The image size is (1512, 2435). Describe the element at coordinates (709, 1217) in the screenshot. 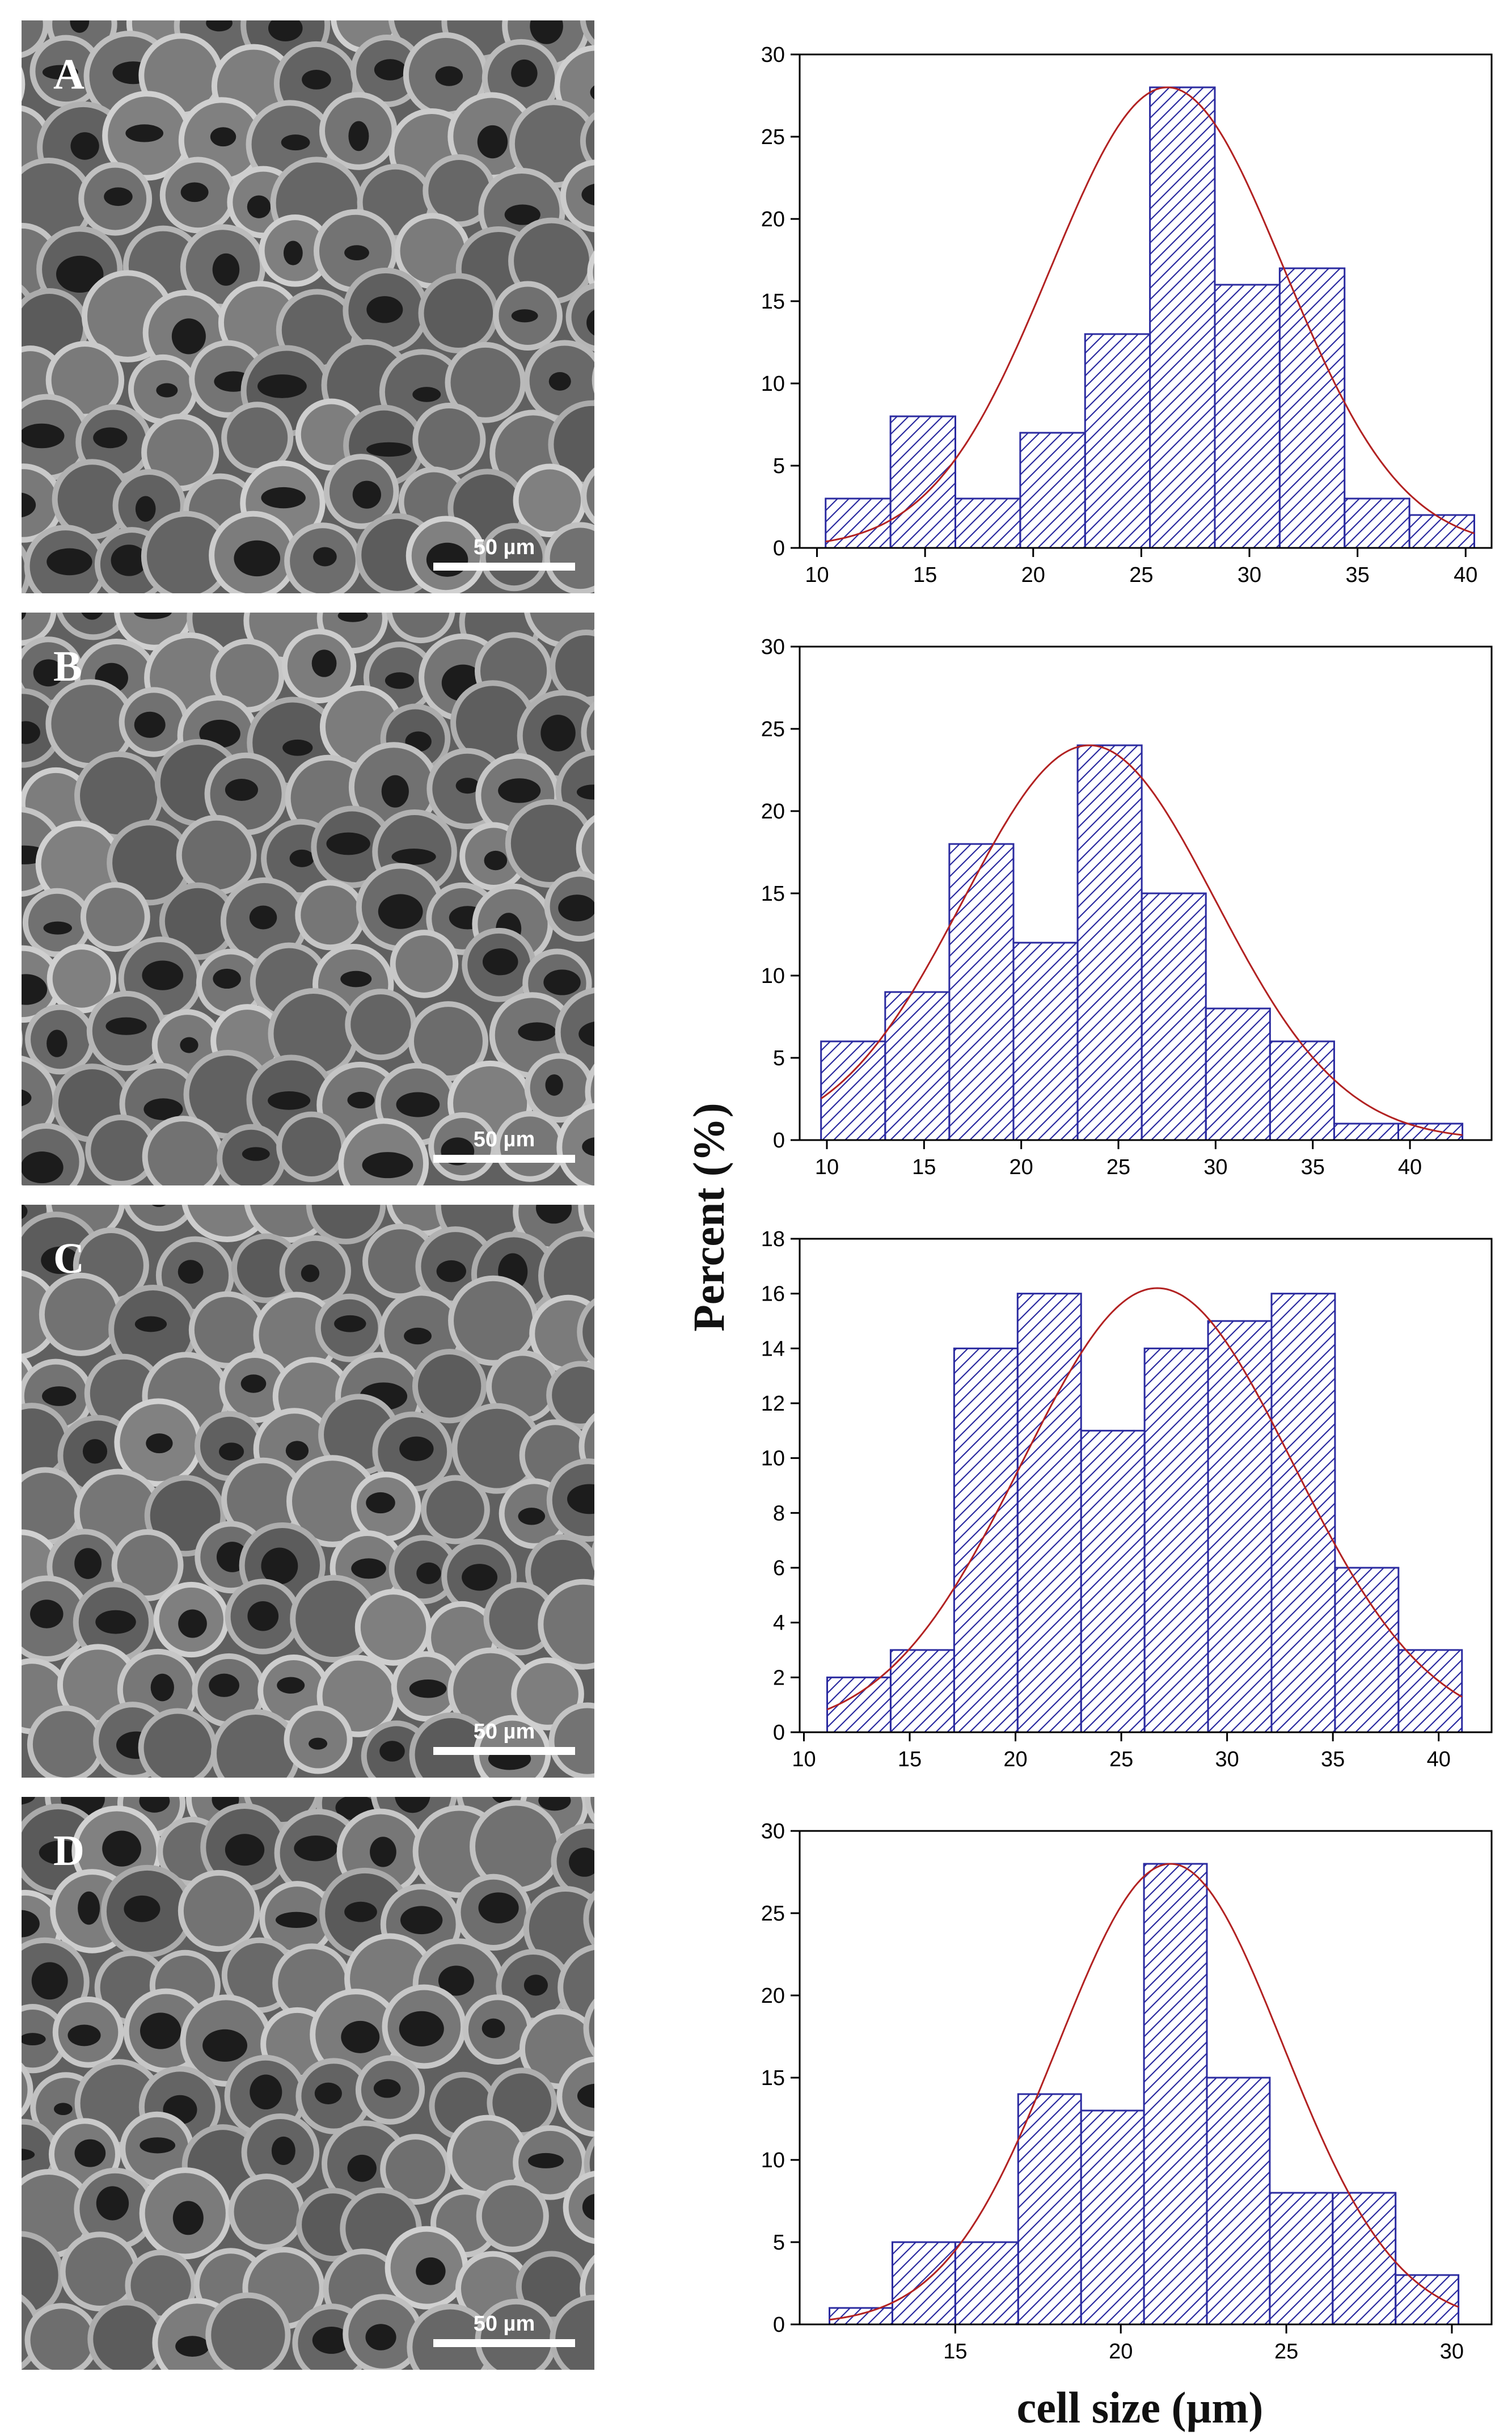

I see `y-axis-title: Percent (%)` at that location.